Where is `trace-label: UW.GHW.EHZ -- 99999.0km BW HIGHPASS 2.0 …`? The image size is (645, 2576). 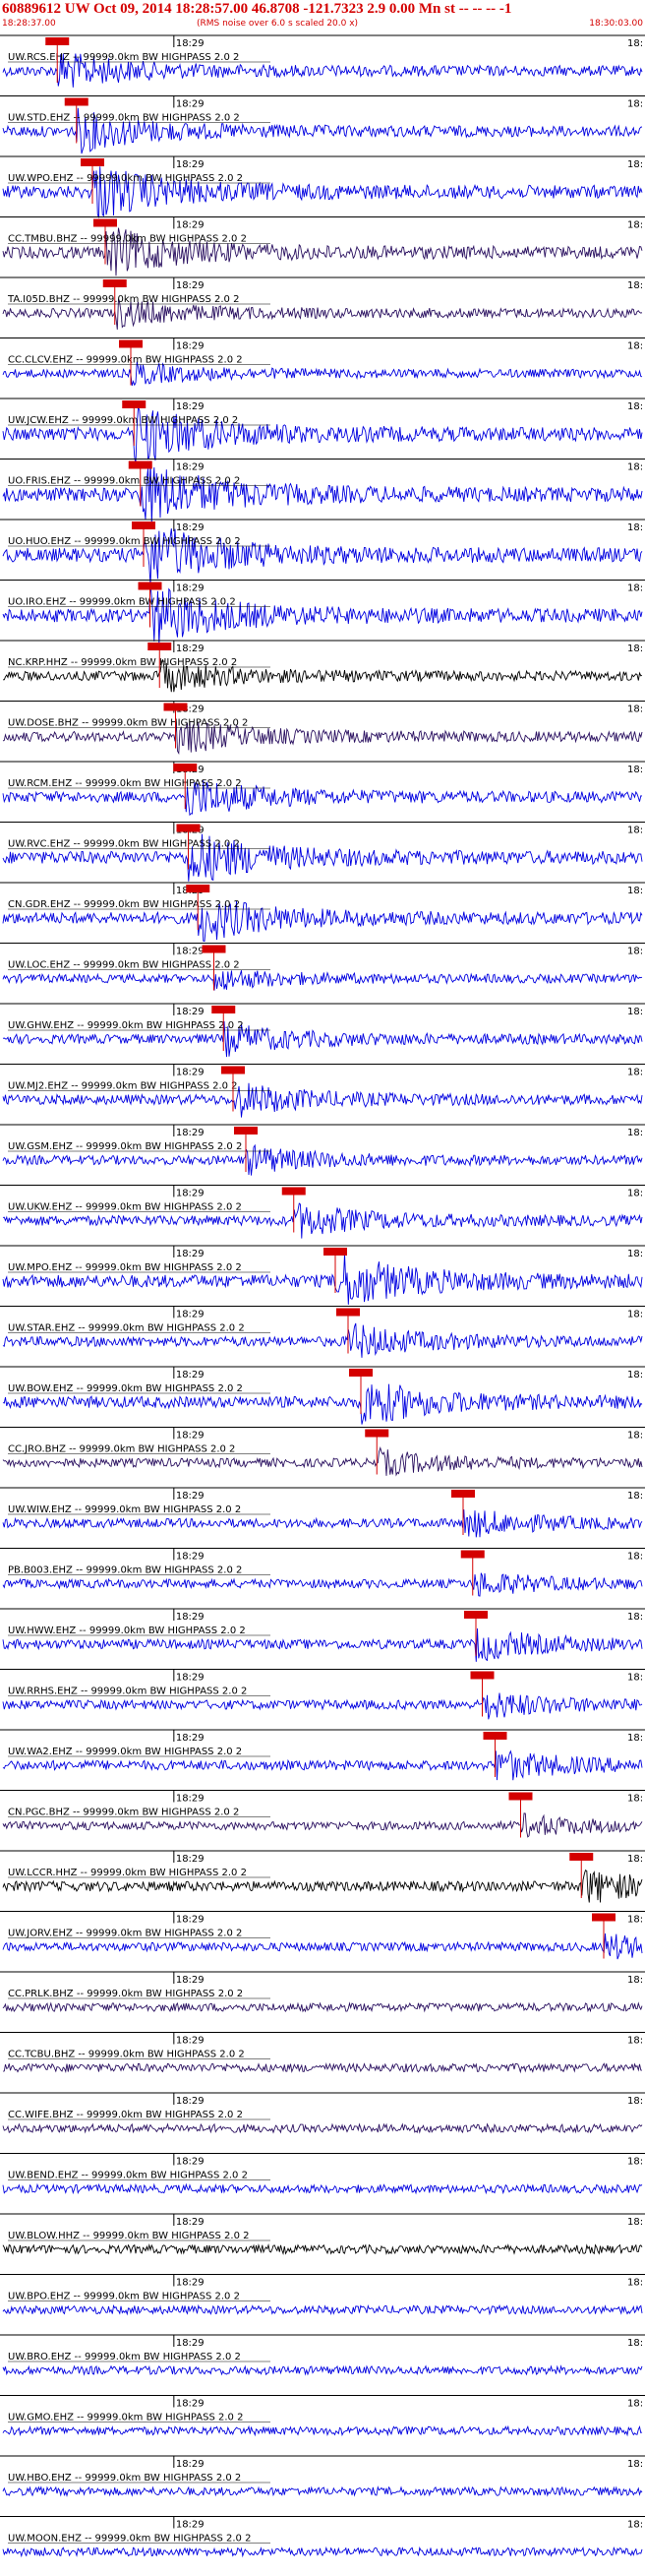
trace-label: UW.GHW.EHZ -- 99999.0km BW HIGHPASS 2.0 … is located at coordinates (126, 1026).